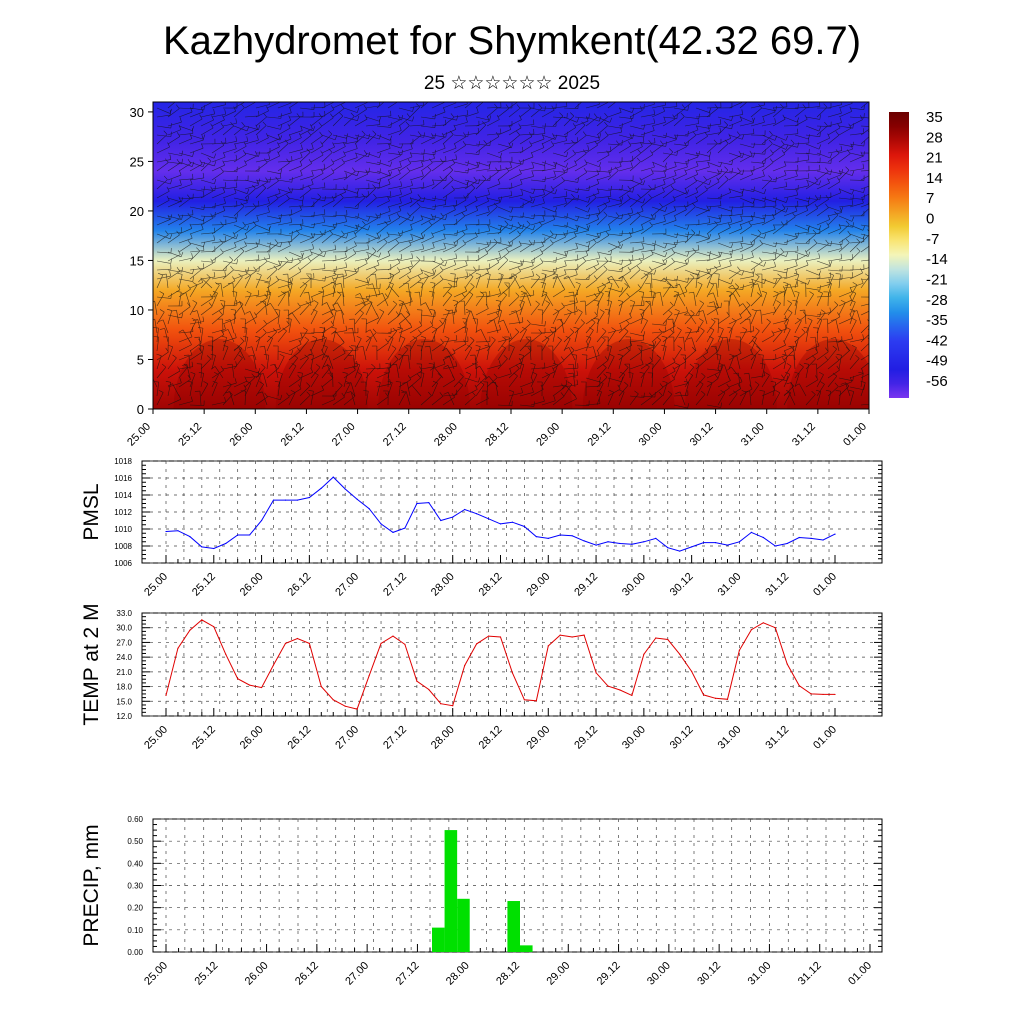 This screenshot has width=1024, height=1024. Describe the element at coordinates (395, 585) in the screenshot. I see `x-tick-label: 27.12` at that location.